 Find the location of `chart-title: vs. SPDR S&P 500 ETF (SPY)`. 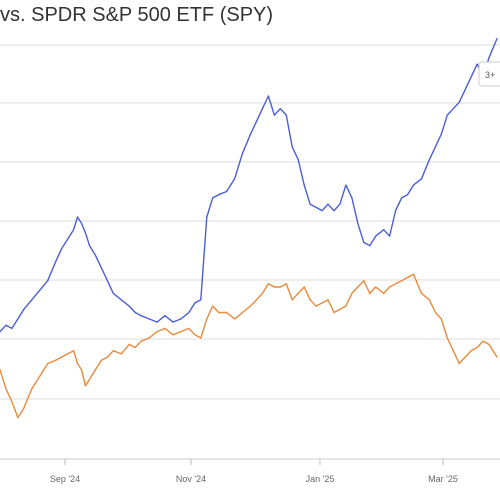

chart-title: vs. SPDR S&P 500 ETF (SPY) is located at coordinates (137, 15).